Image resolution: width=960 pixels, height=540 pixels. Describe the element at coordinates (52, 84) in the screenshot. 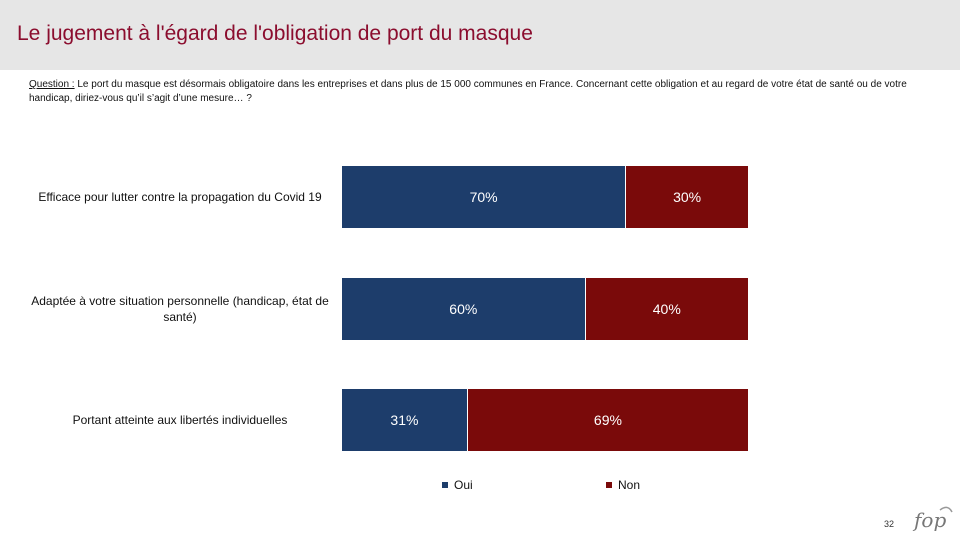

I see `question-label: Question :` at that location.